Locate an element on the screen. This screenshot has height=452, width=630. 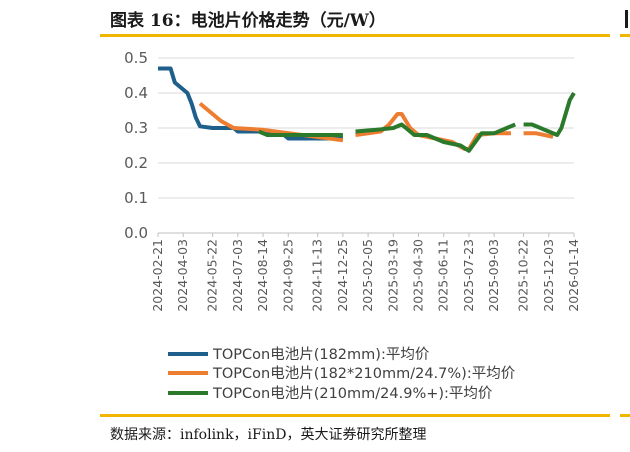
x-tick-label: 2025-03-19 is located at coordinates (392, 275).